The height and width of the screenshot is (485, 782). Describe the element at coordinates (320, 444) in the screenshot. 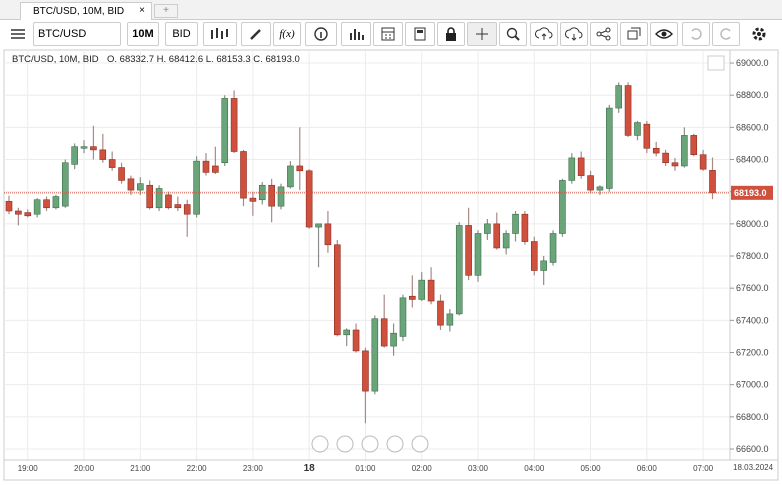

I see `scroll-left` at that location.